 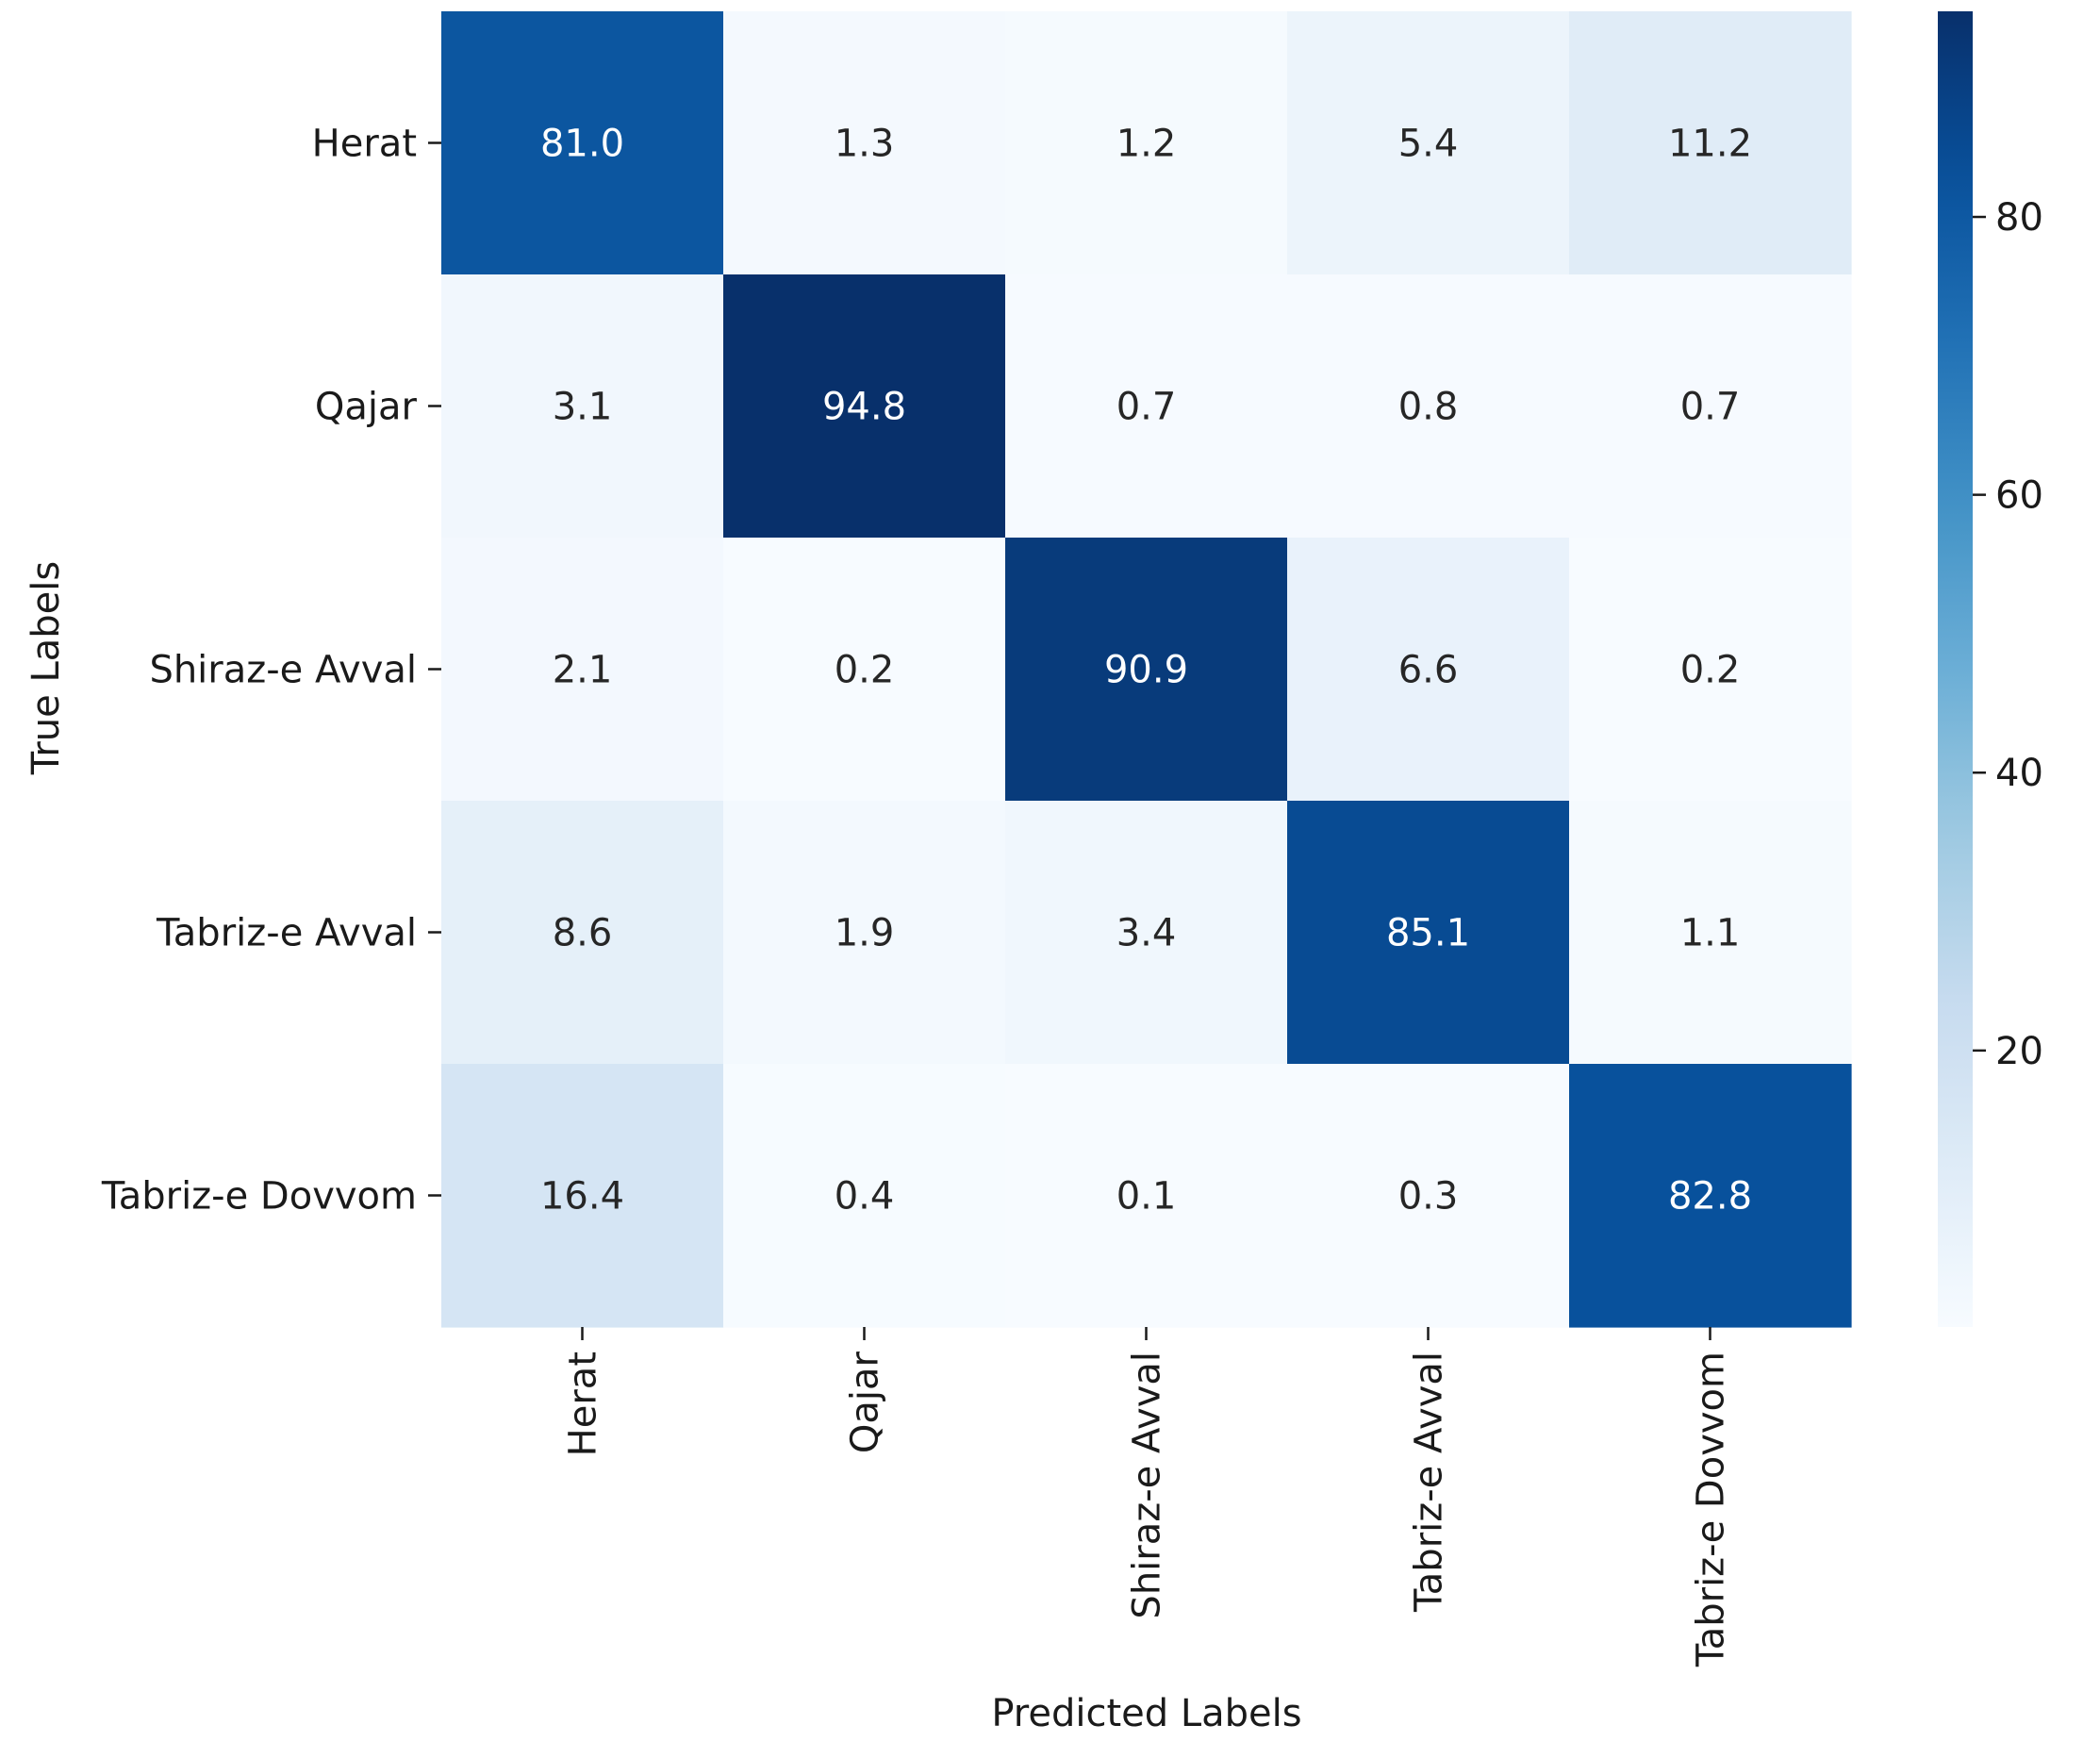 I want to click on x-tick-label: Qajar, so click(x=866, y=1402).